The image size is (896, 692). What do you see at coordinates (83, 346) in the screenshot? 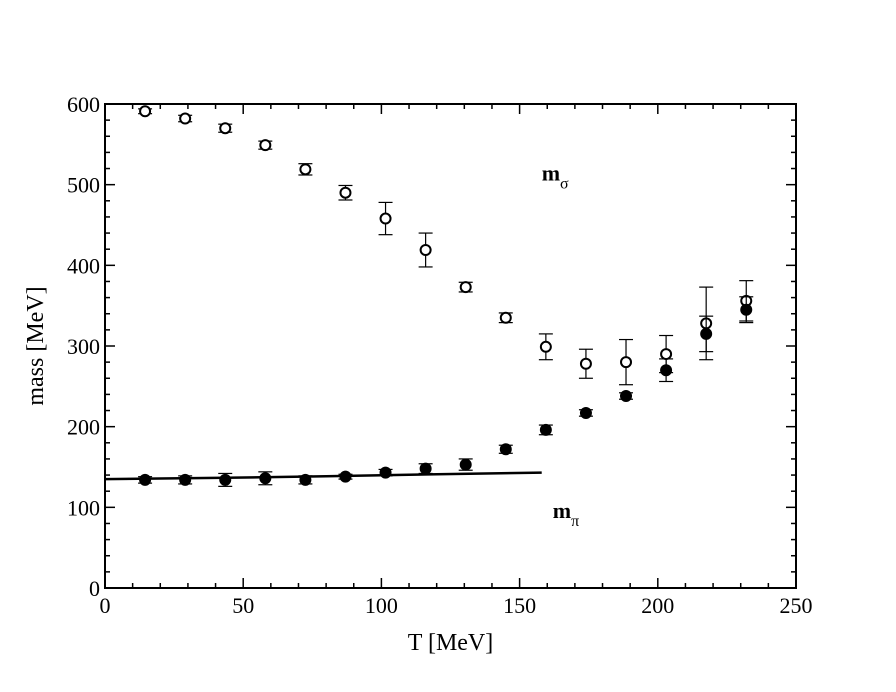
I see `y-tick-label: 300` at bounding box center [83, 346].